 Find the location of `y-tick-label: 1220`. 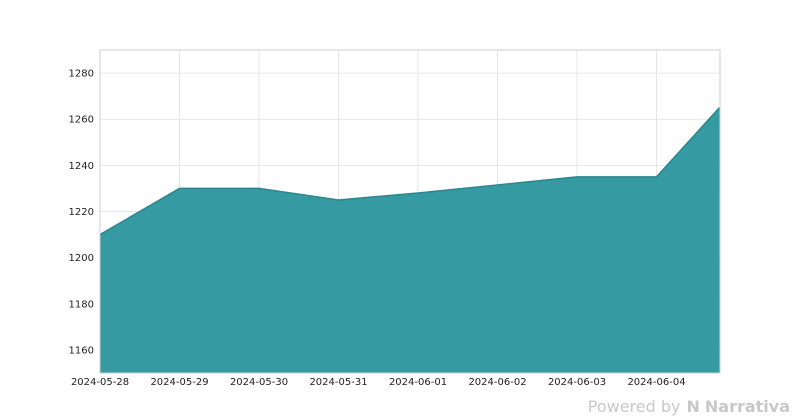

y-tick-label: 1220 is located at coordinates (81, 212).